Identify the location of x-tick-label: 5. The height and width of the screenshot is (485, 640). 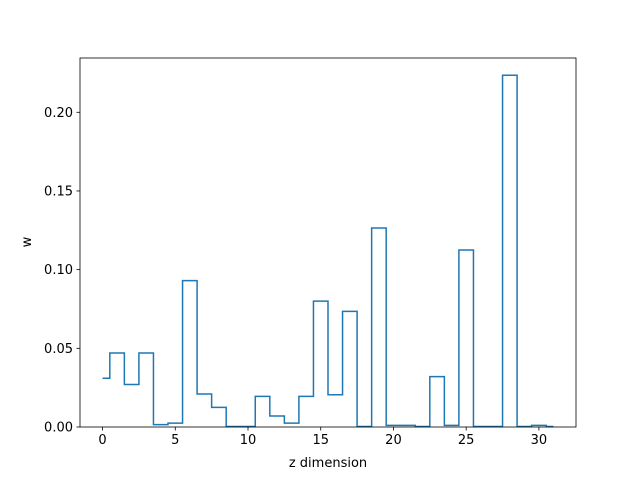
(175, 440).